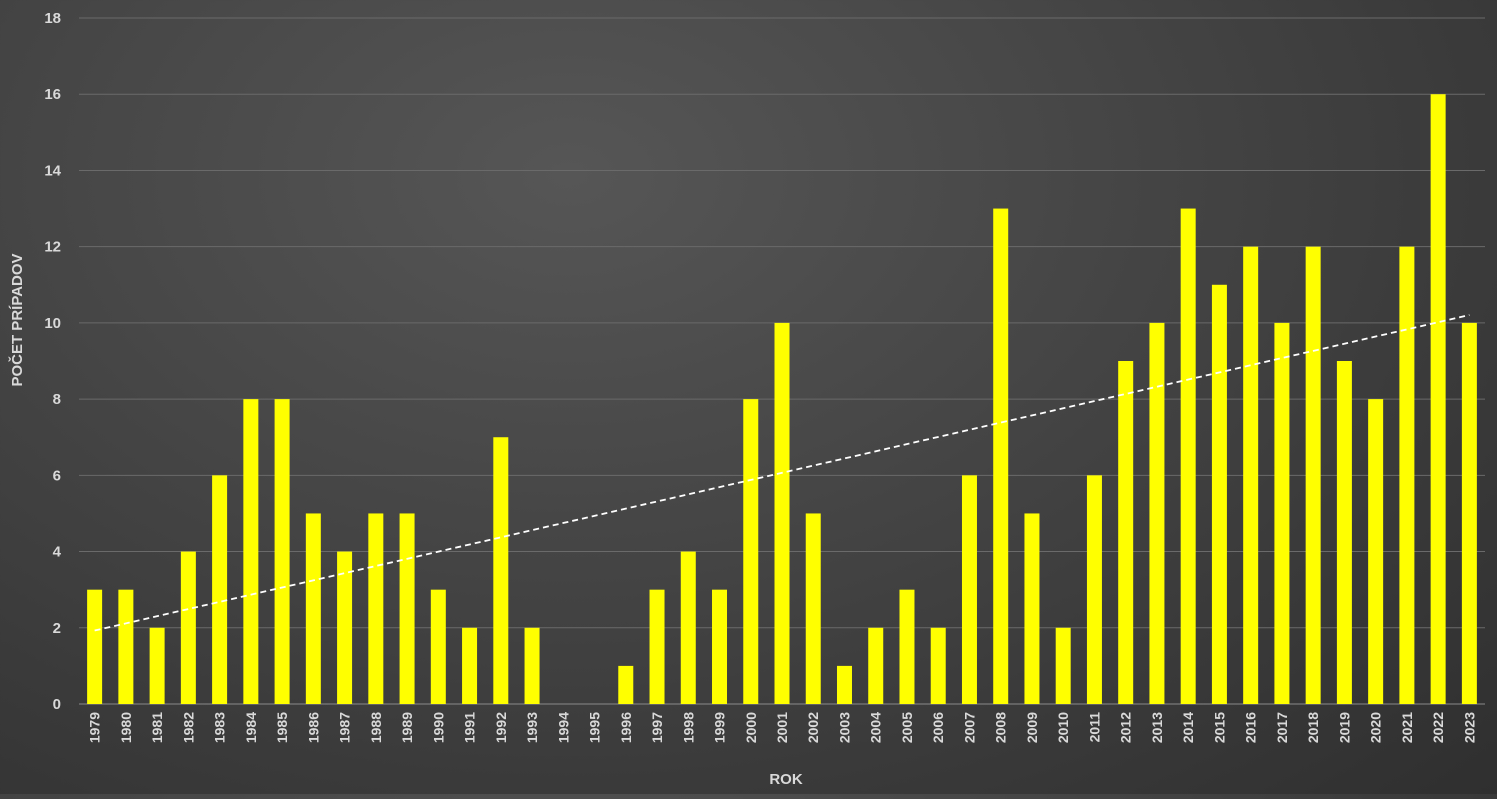 This screenshot has width=1497, height=799. Describe the element at coordinates (657, 727) in the screenshot. I see `x-tick-label: 1997` at that location.